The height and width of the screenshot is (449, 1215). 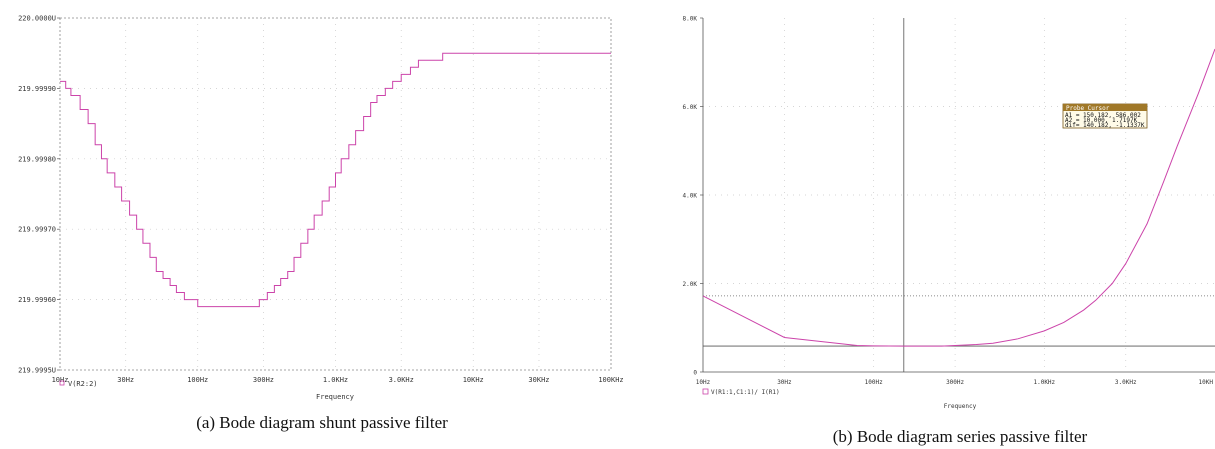 I want to click on chart-b-legend-label: V(R1:1,C1:1)/ I(R1), so click(x=745, y=392).